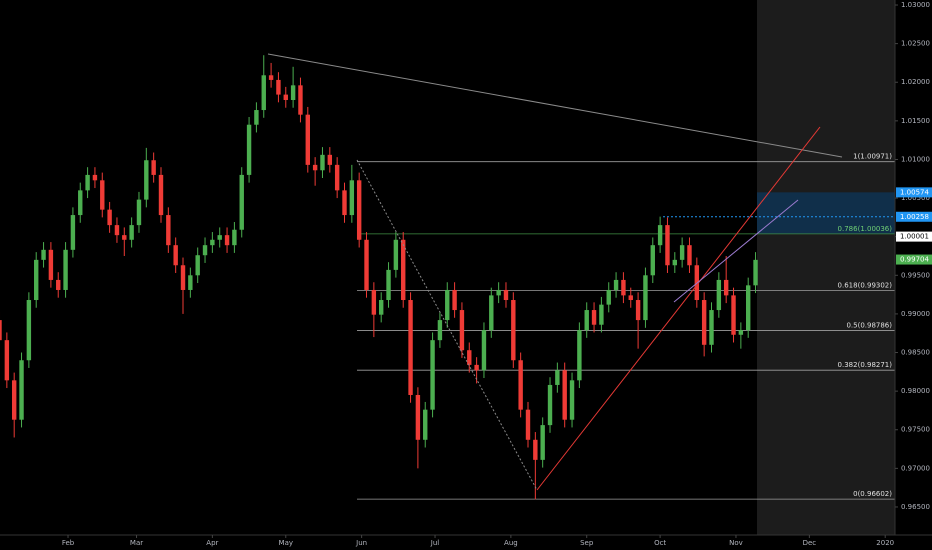  What do you see at coordinates (915, 121) in the screenshot?
I see `y-tick-label: 1.01500` at bounding box center [915, 121].